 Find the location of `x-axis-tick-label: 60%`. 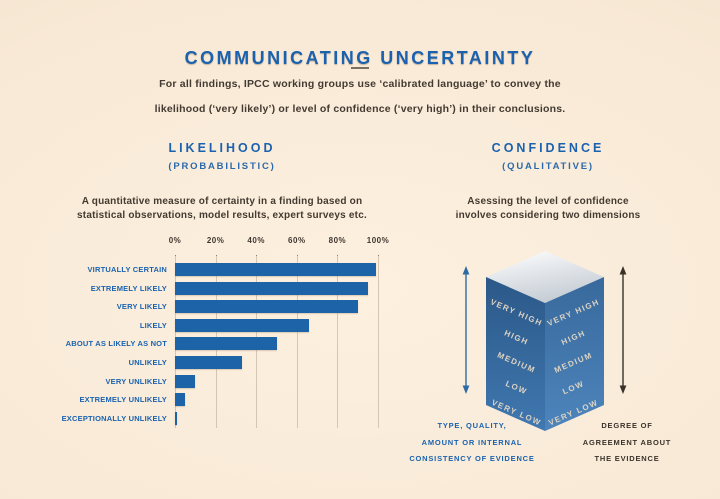

x-axis-tick-label: 60% is located at coordinates (297, 240).